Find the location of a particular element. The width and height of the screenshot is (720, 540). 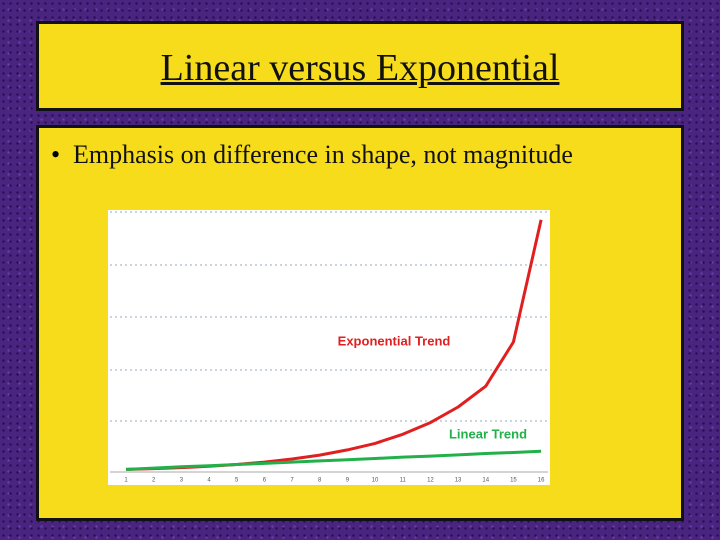

x-tick-label: 14 is located at coordinates (485, 481).